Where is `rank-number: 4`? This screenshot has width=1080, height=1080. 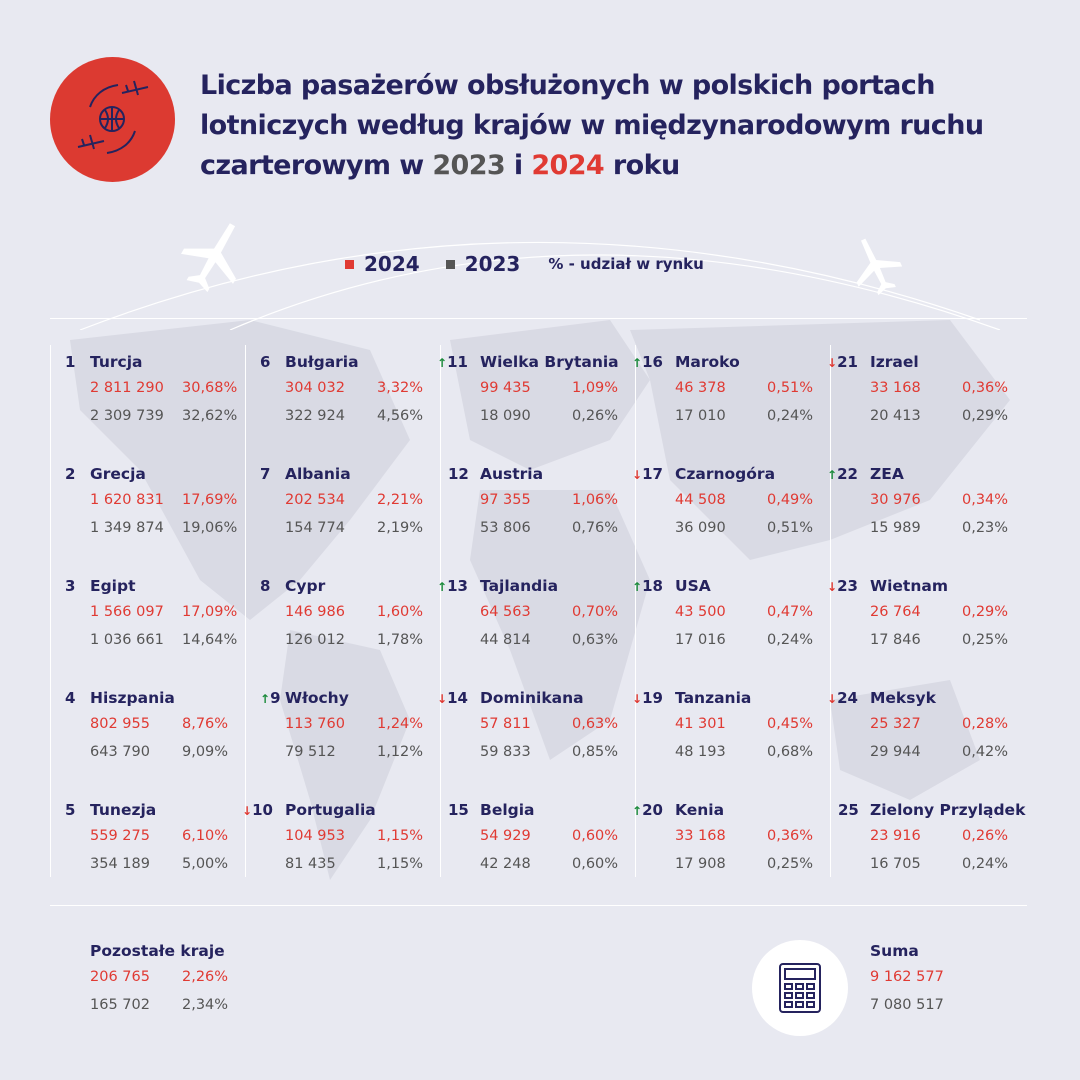 rank-number: 4 is located at coordinates (70, 698).